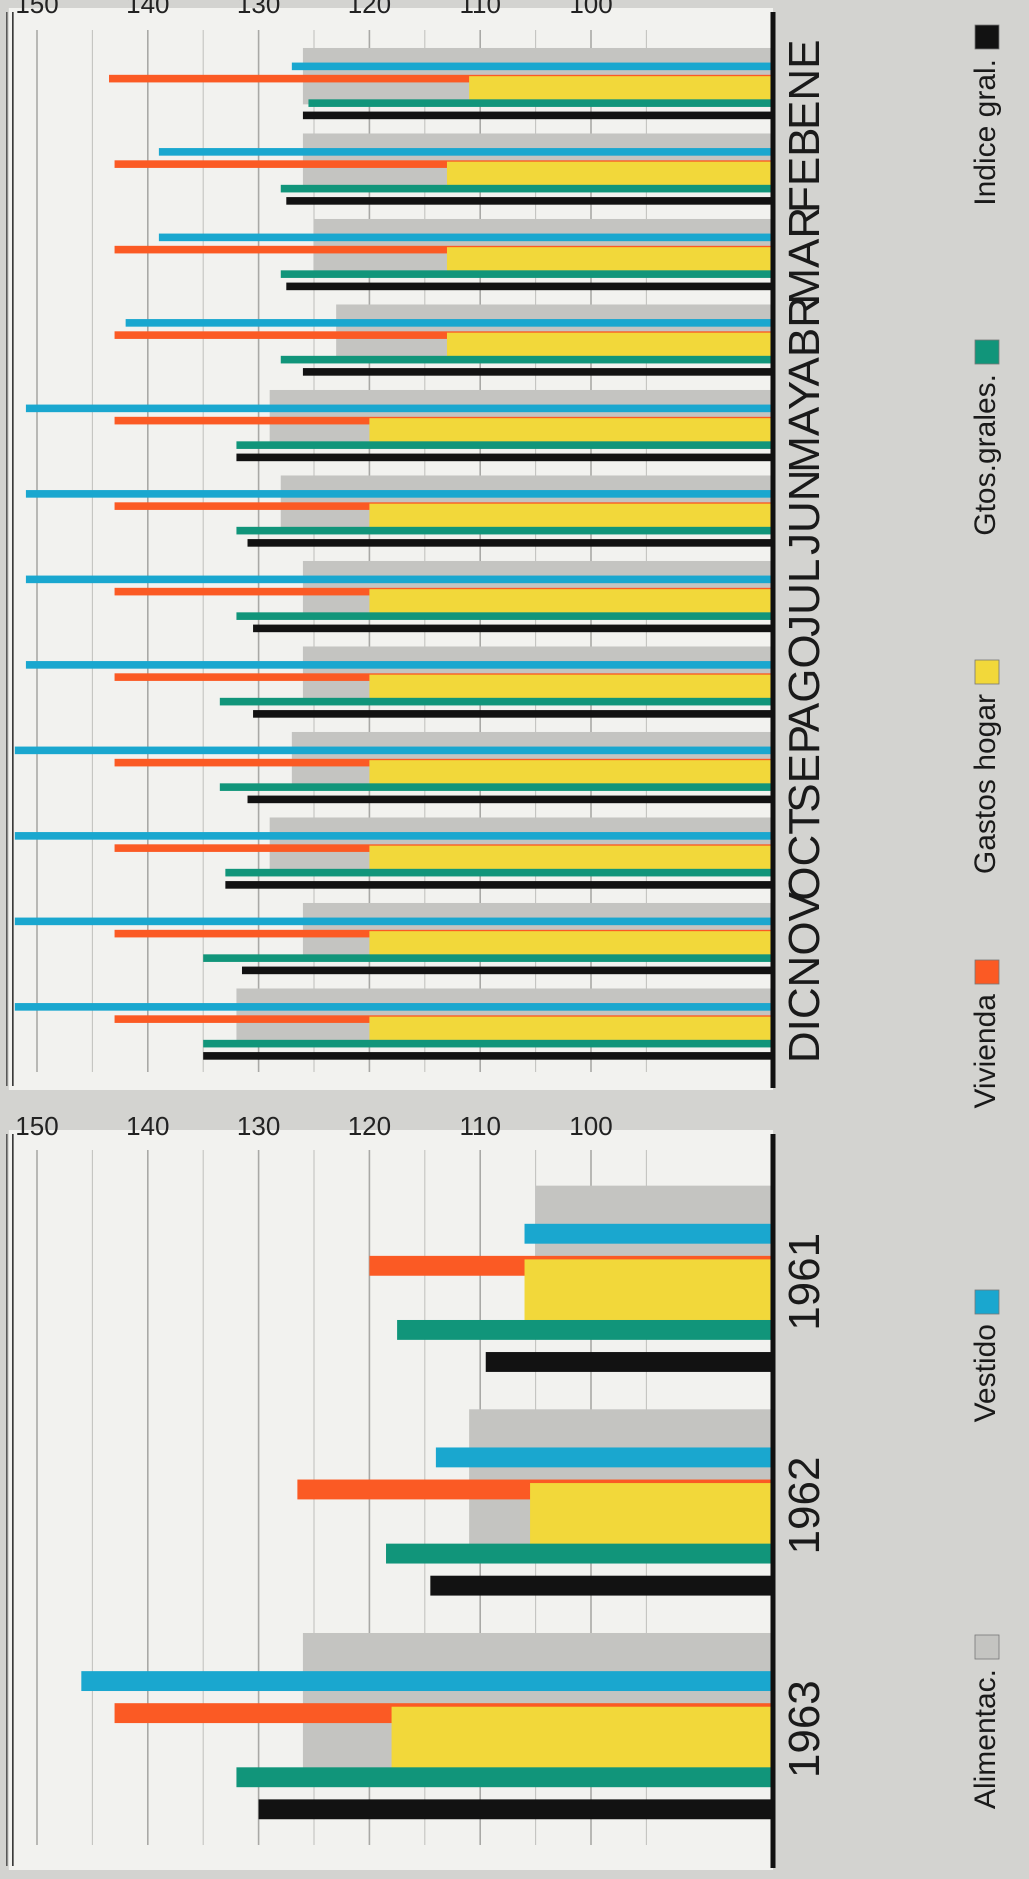  What do you see at coordinates (804, 939) in the screenshot?
I see `monthly-category-label: NOV` at bounding box center [804, 939].